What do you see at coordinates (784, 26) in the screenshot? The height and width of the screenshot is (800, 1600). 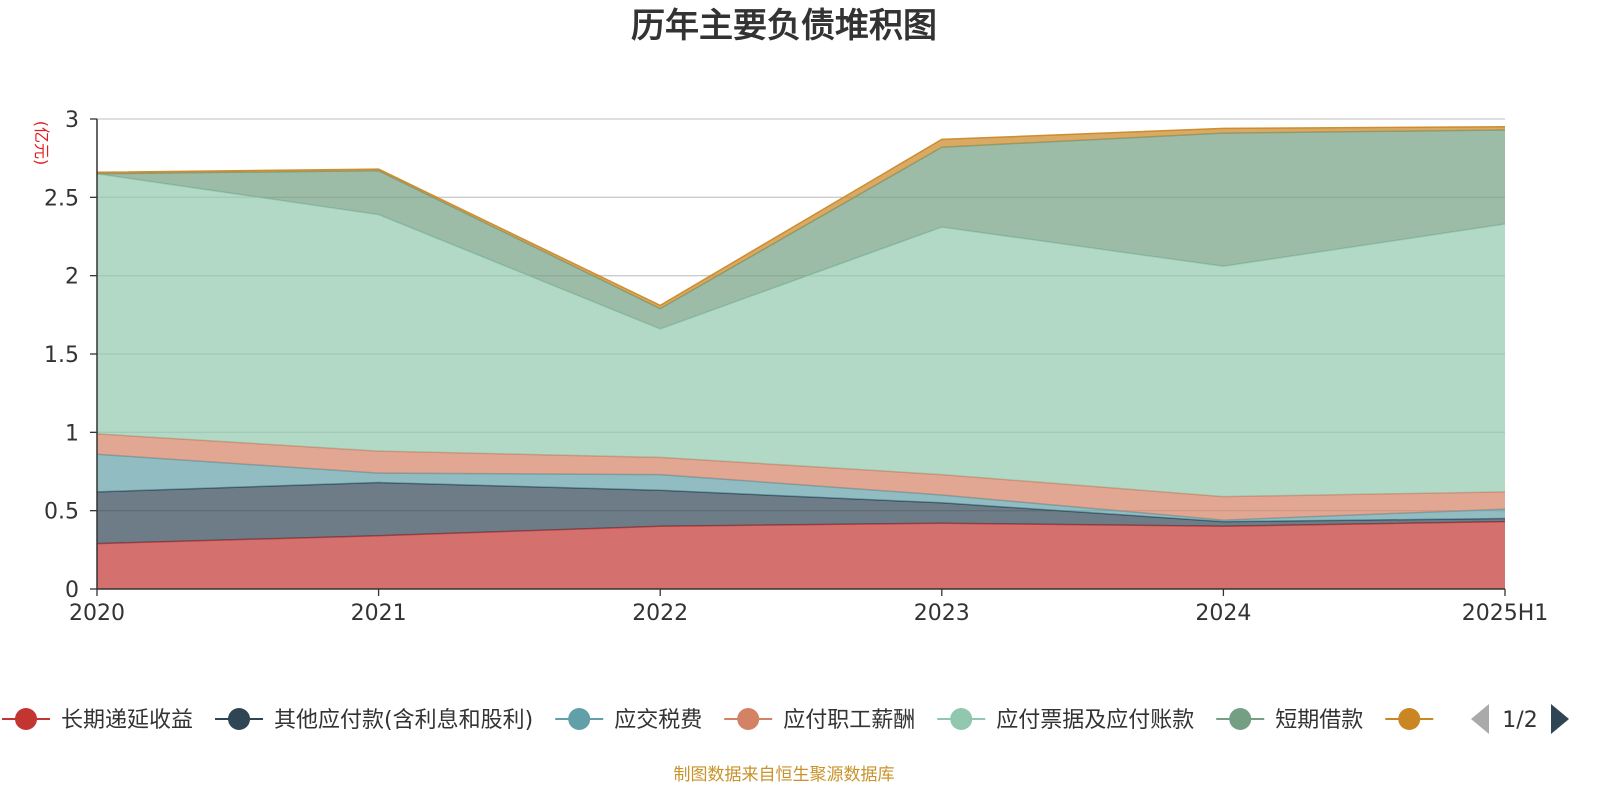 I see `chart-title: 历年主要负债堆积图` at bounding box center [784, 26].